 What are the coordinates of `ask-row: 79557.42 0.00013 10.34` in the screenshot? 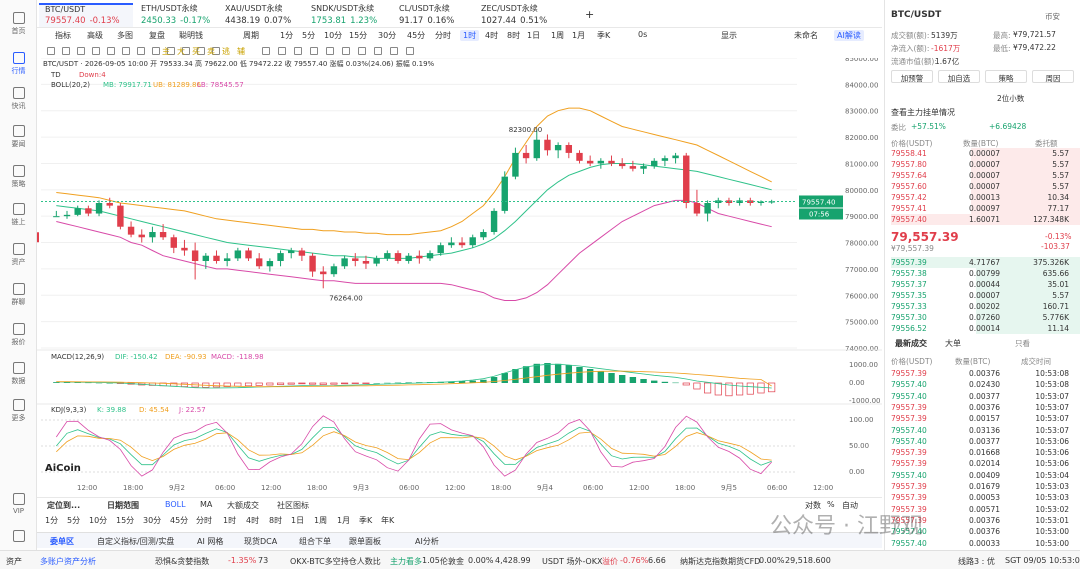 It's located at (982, 197).